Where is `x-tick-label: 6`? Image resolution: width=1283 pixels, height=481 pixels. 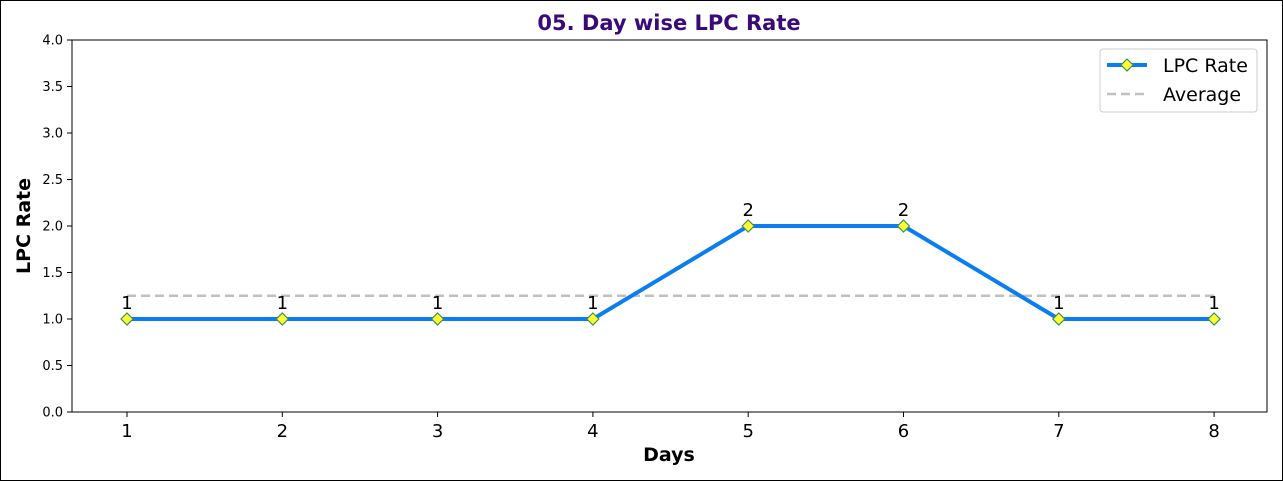
x-tick-label: 6 is located at coordinates (903, 431).